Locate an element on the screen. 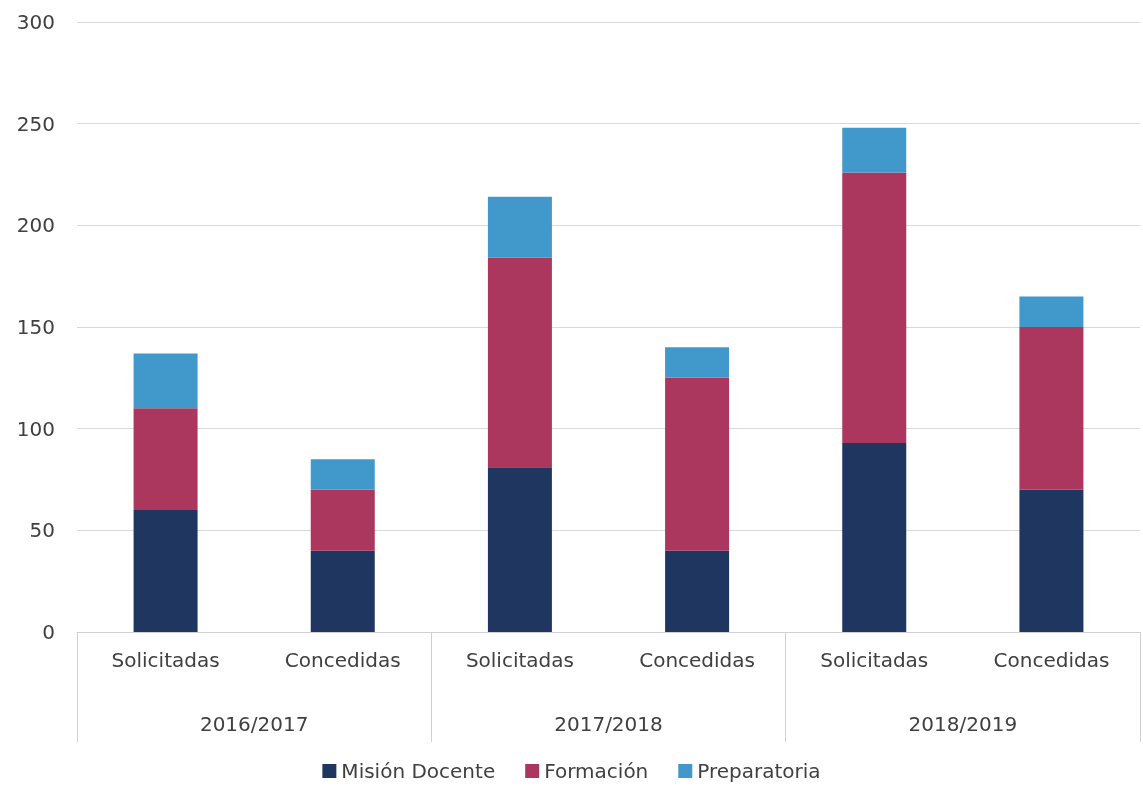 The width and height of the screenshot is (1143, 792). y-tick-label: 50 is located at coordinates (42, 530).